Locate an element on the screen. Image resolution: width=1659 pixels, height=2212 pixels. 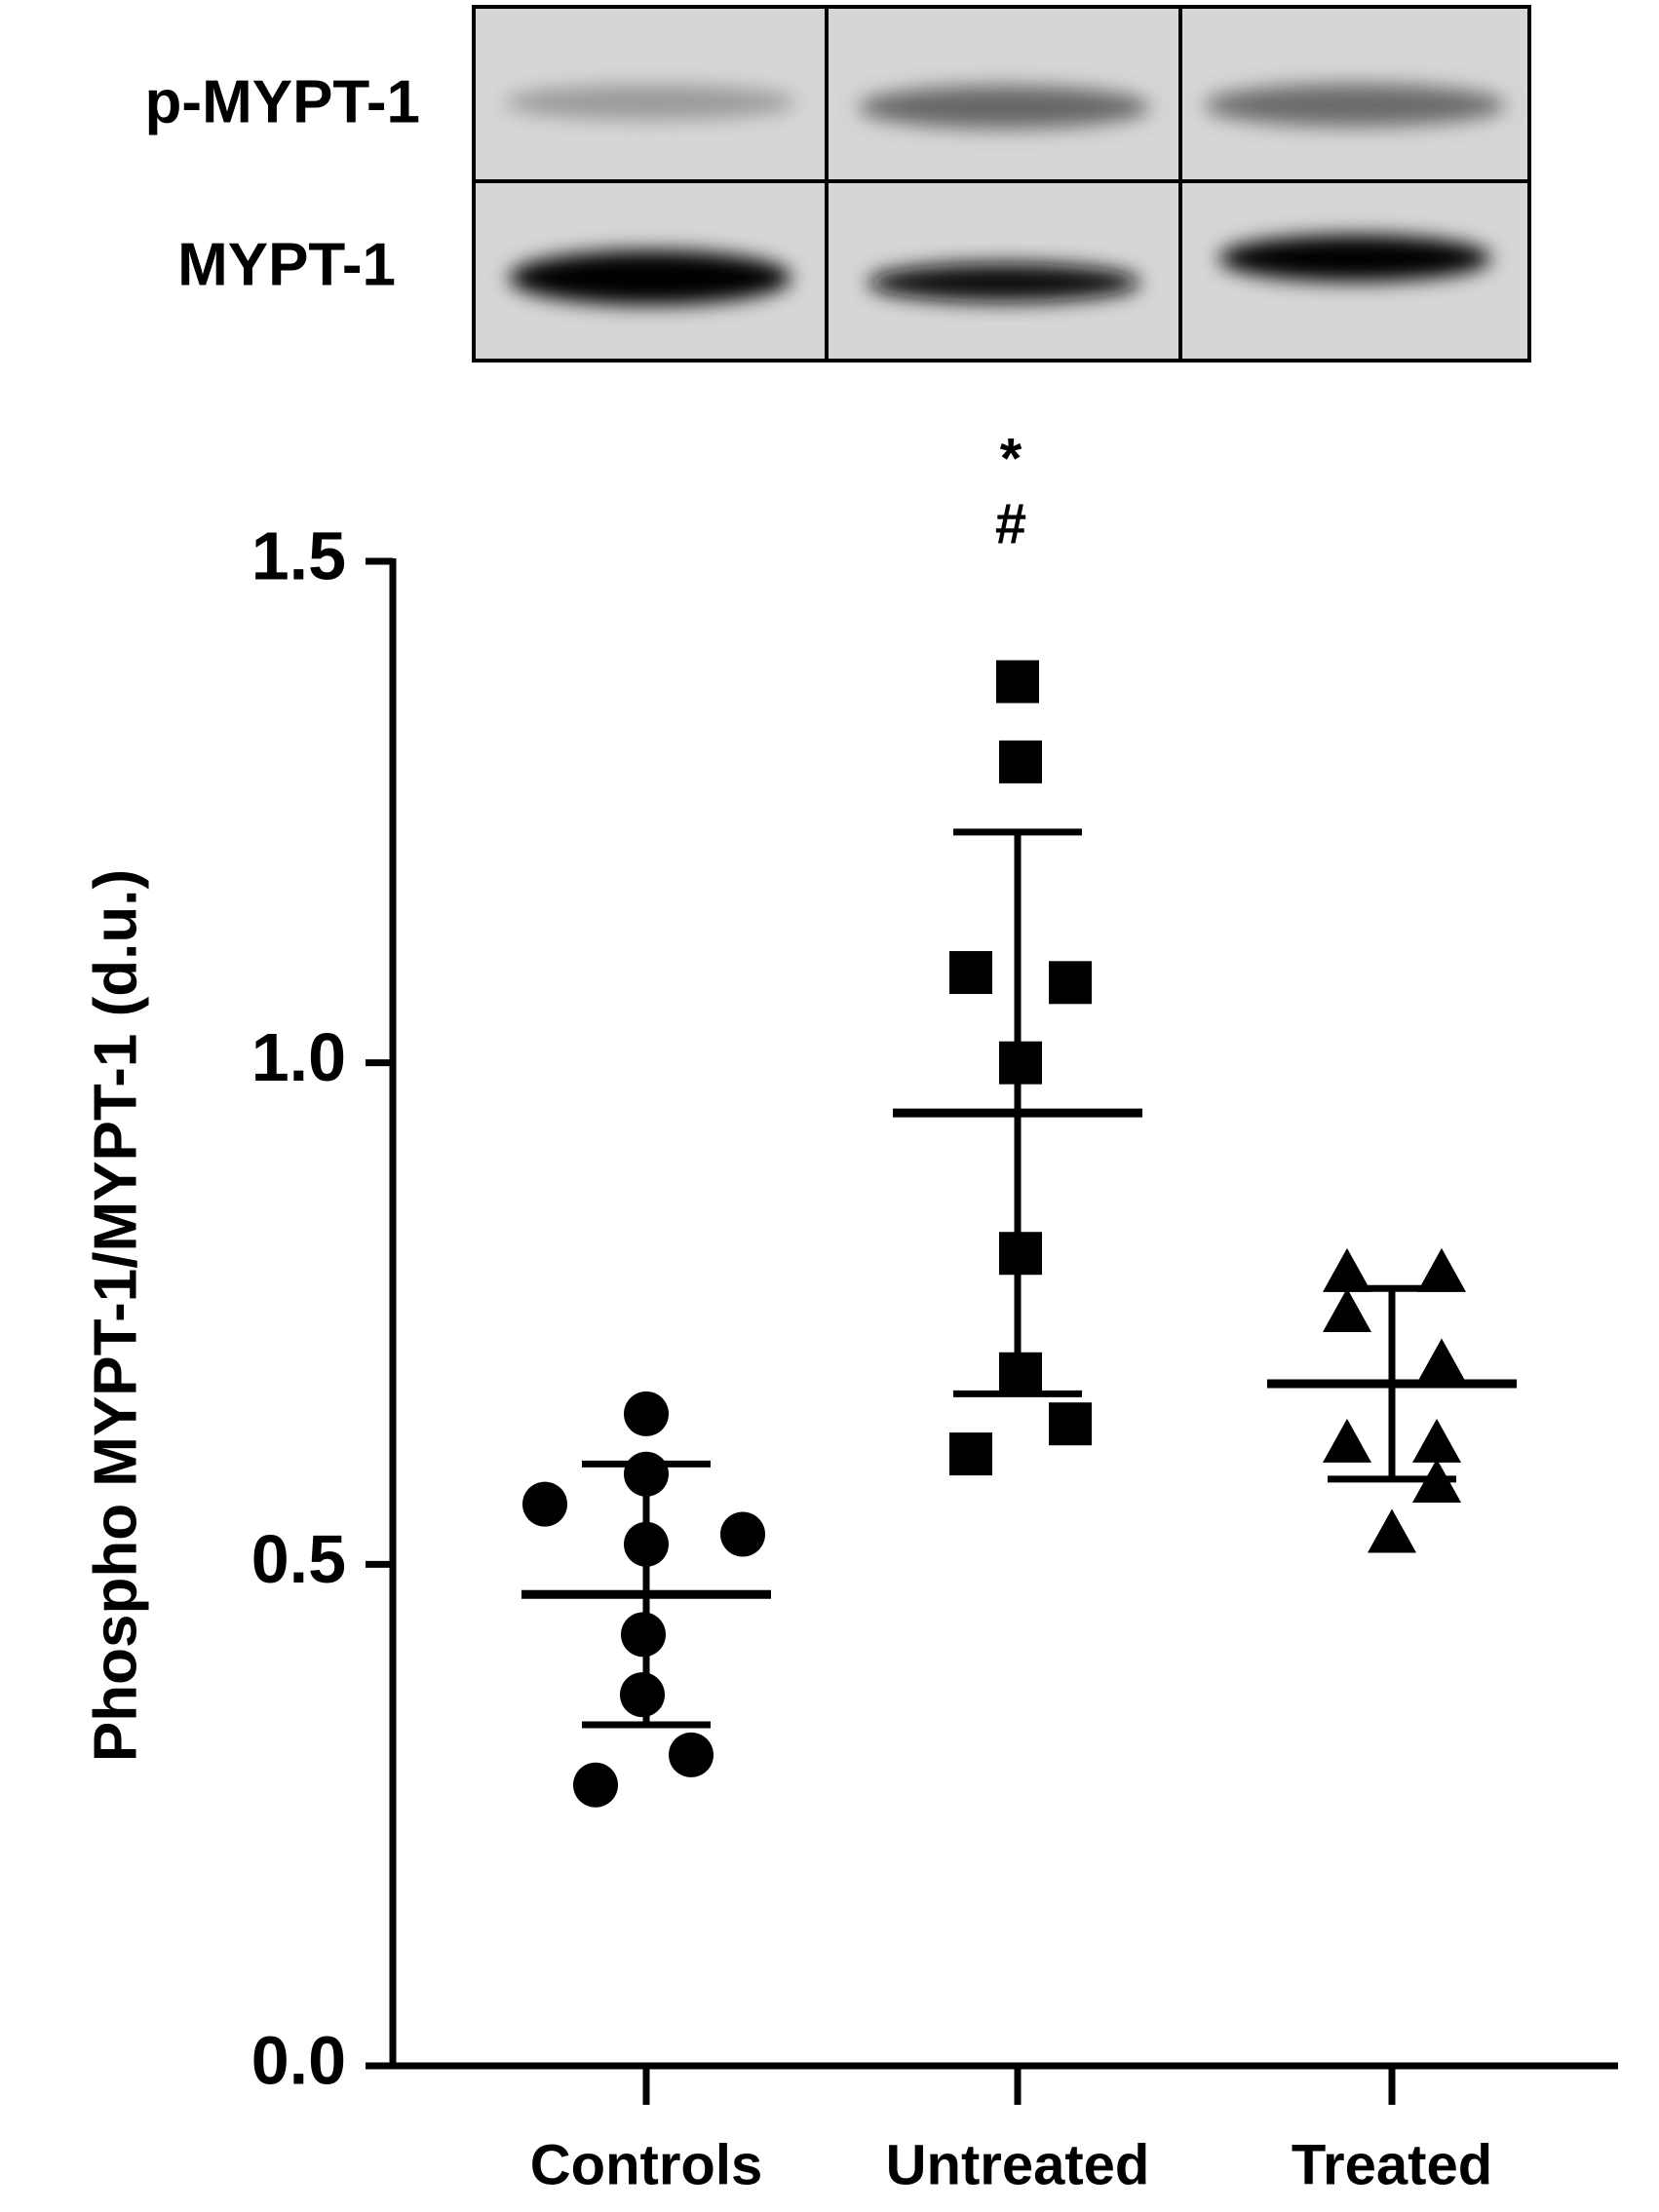
y-tick-label: 0.0 is located at coordinates (299, 2060).